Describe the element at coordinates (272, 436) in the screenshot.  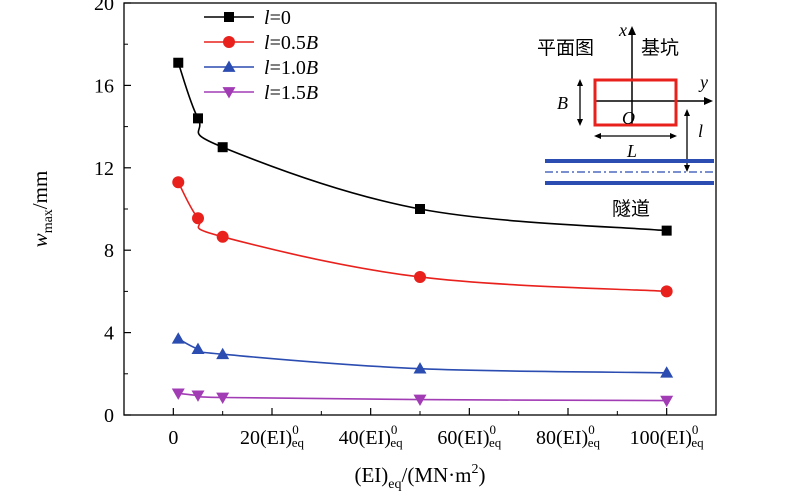
I see `x-tick-label: 20(EI)0eq​` at that location.